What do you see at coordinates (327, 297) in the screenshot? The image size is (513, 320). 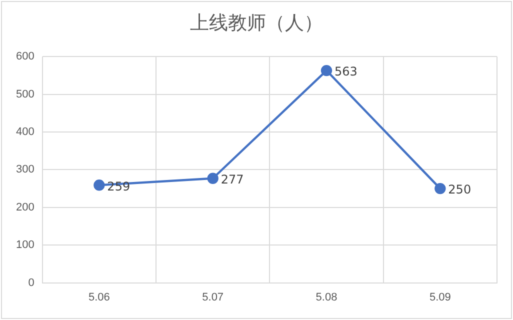 I see `x-tick-label: 5.08` at bounding box center [327, 297].